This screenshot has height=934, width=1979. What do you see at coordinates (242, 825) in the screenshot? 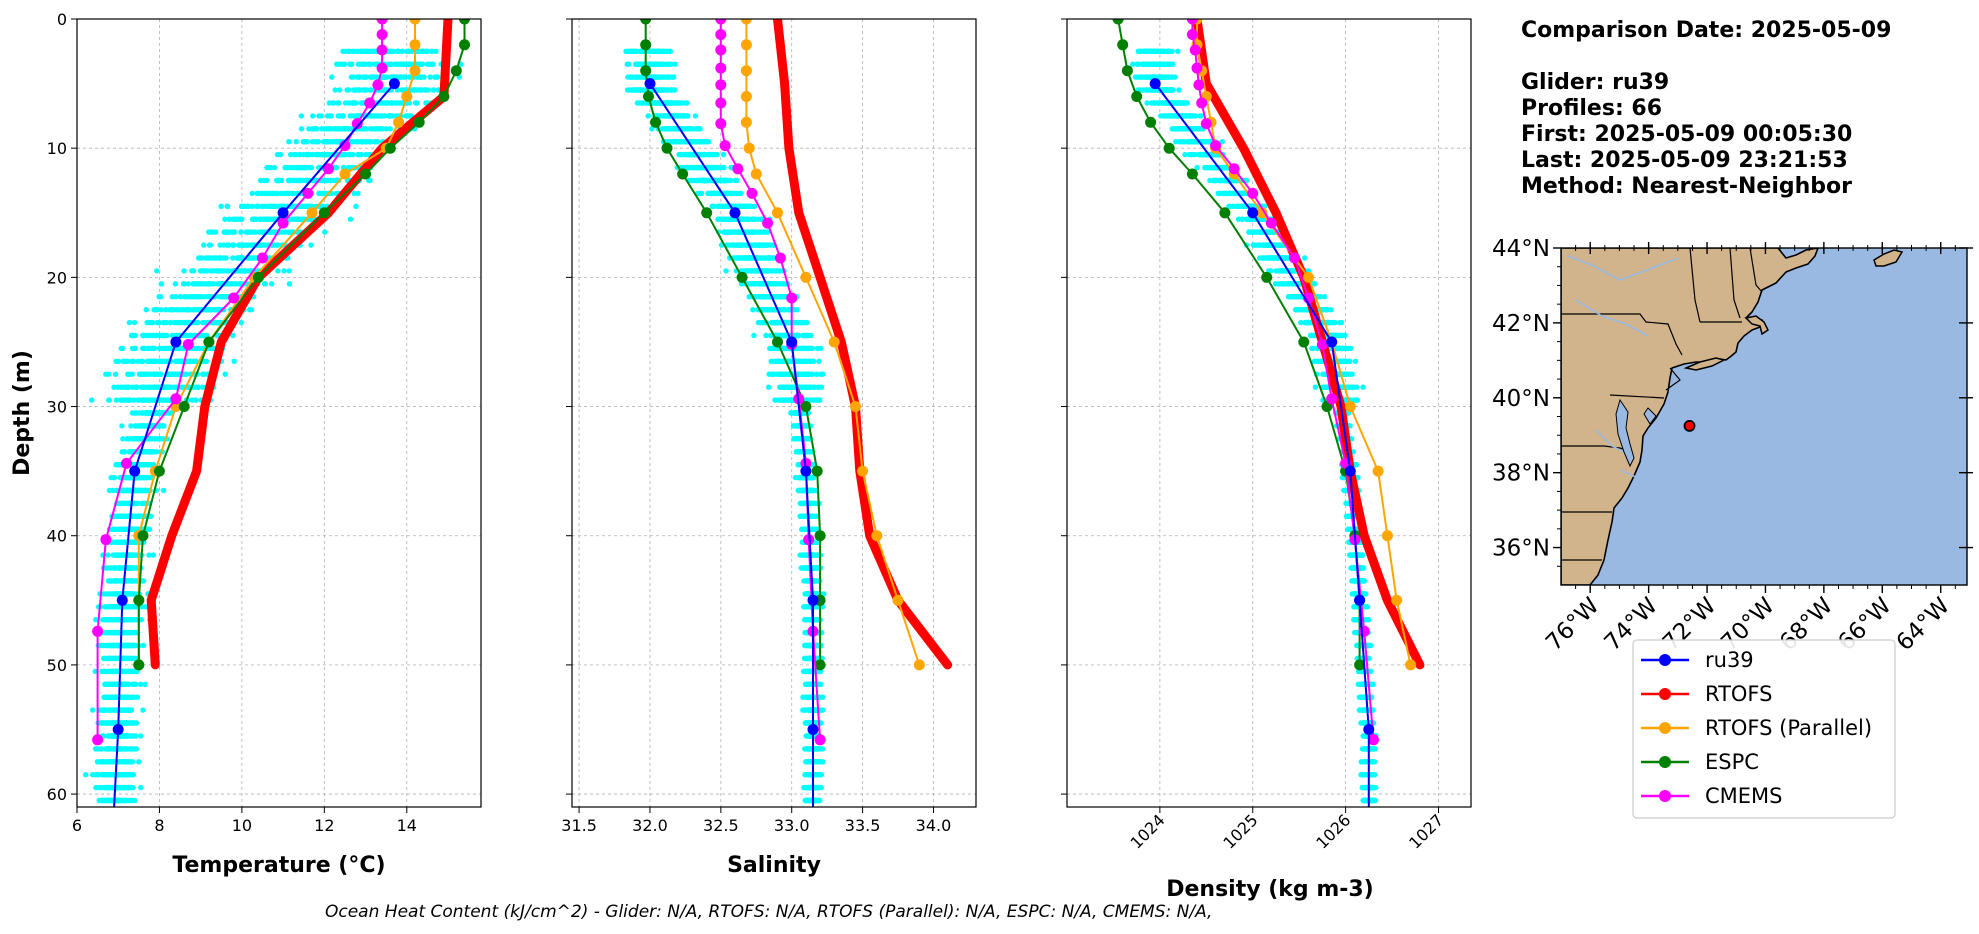
I see `temperature-xtick-label: 10` at bounding box center [242, 825].